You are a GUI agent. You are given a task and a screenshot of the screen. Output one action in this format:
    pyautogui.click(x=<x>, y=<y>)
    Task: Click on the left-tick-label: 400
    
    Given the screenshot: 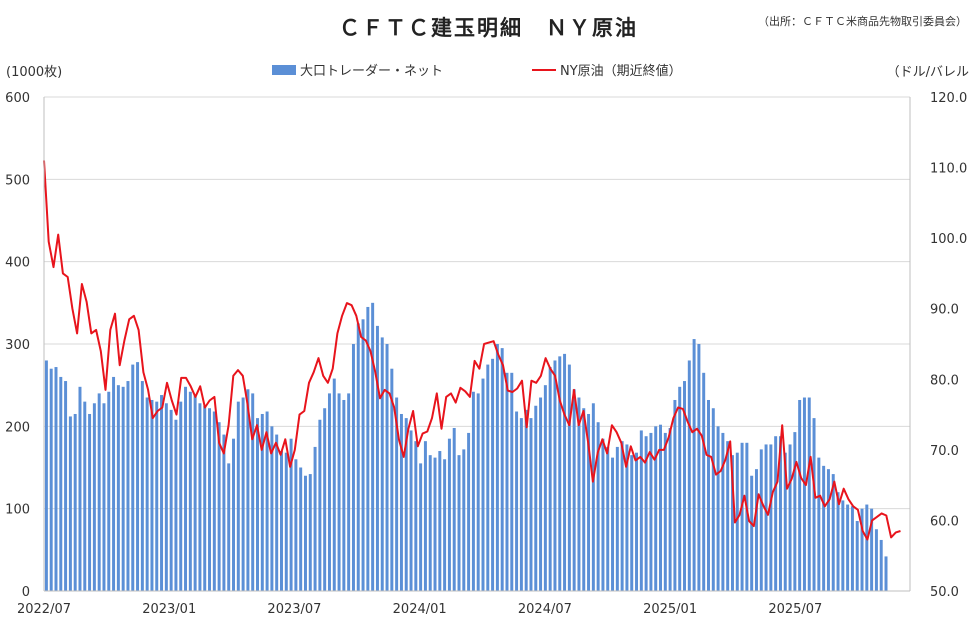 What is the action you would take?
    pyautogui.click(x=17, y=263)
    